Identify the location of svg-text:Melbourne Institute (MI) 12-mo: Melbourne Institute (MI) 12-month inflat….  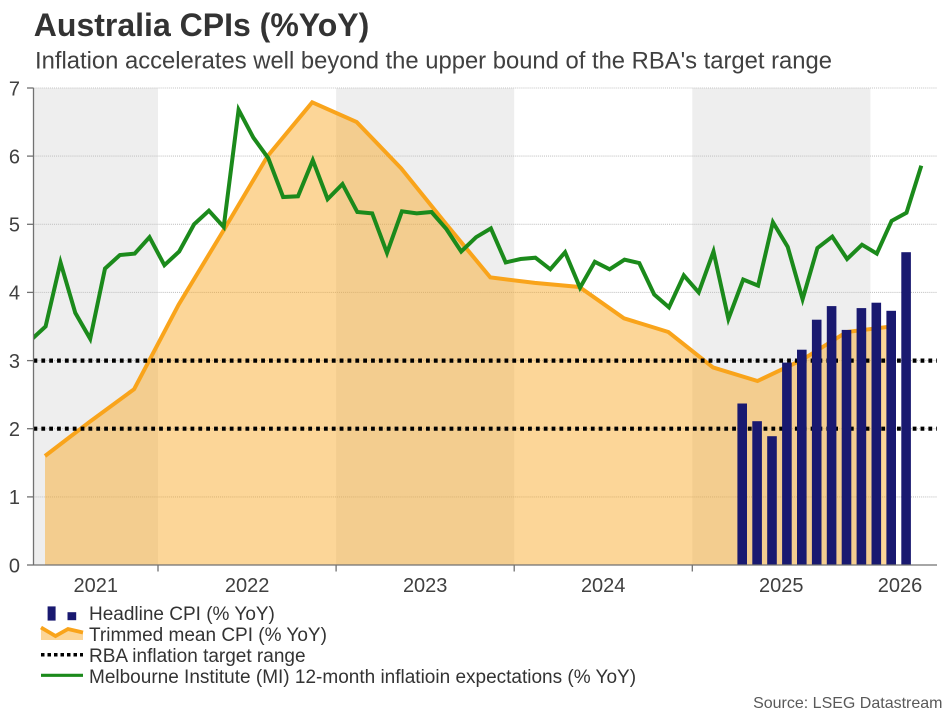
(362, 677).